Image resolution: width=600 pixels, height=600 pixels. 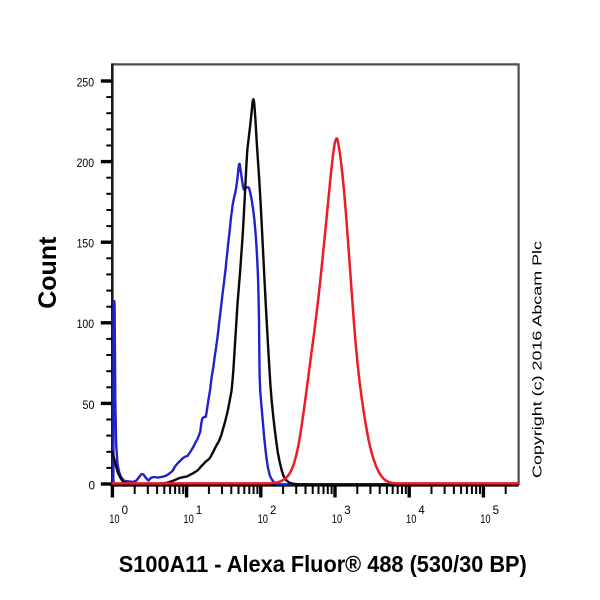 I want to click on svg-text: 5, so click(x=496, y=511).